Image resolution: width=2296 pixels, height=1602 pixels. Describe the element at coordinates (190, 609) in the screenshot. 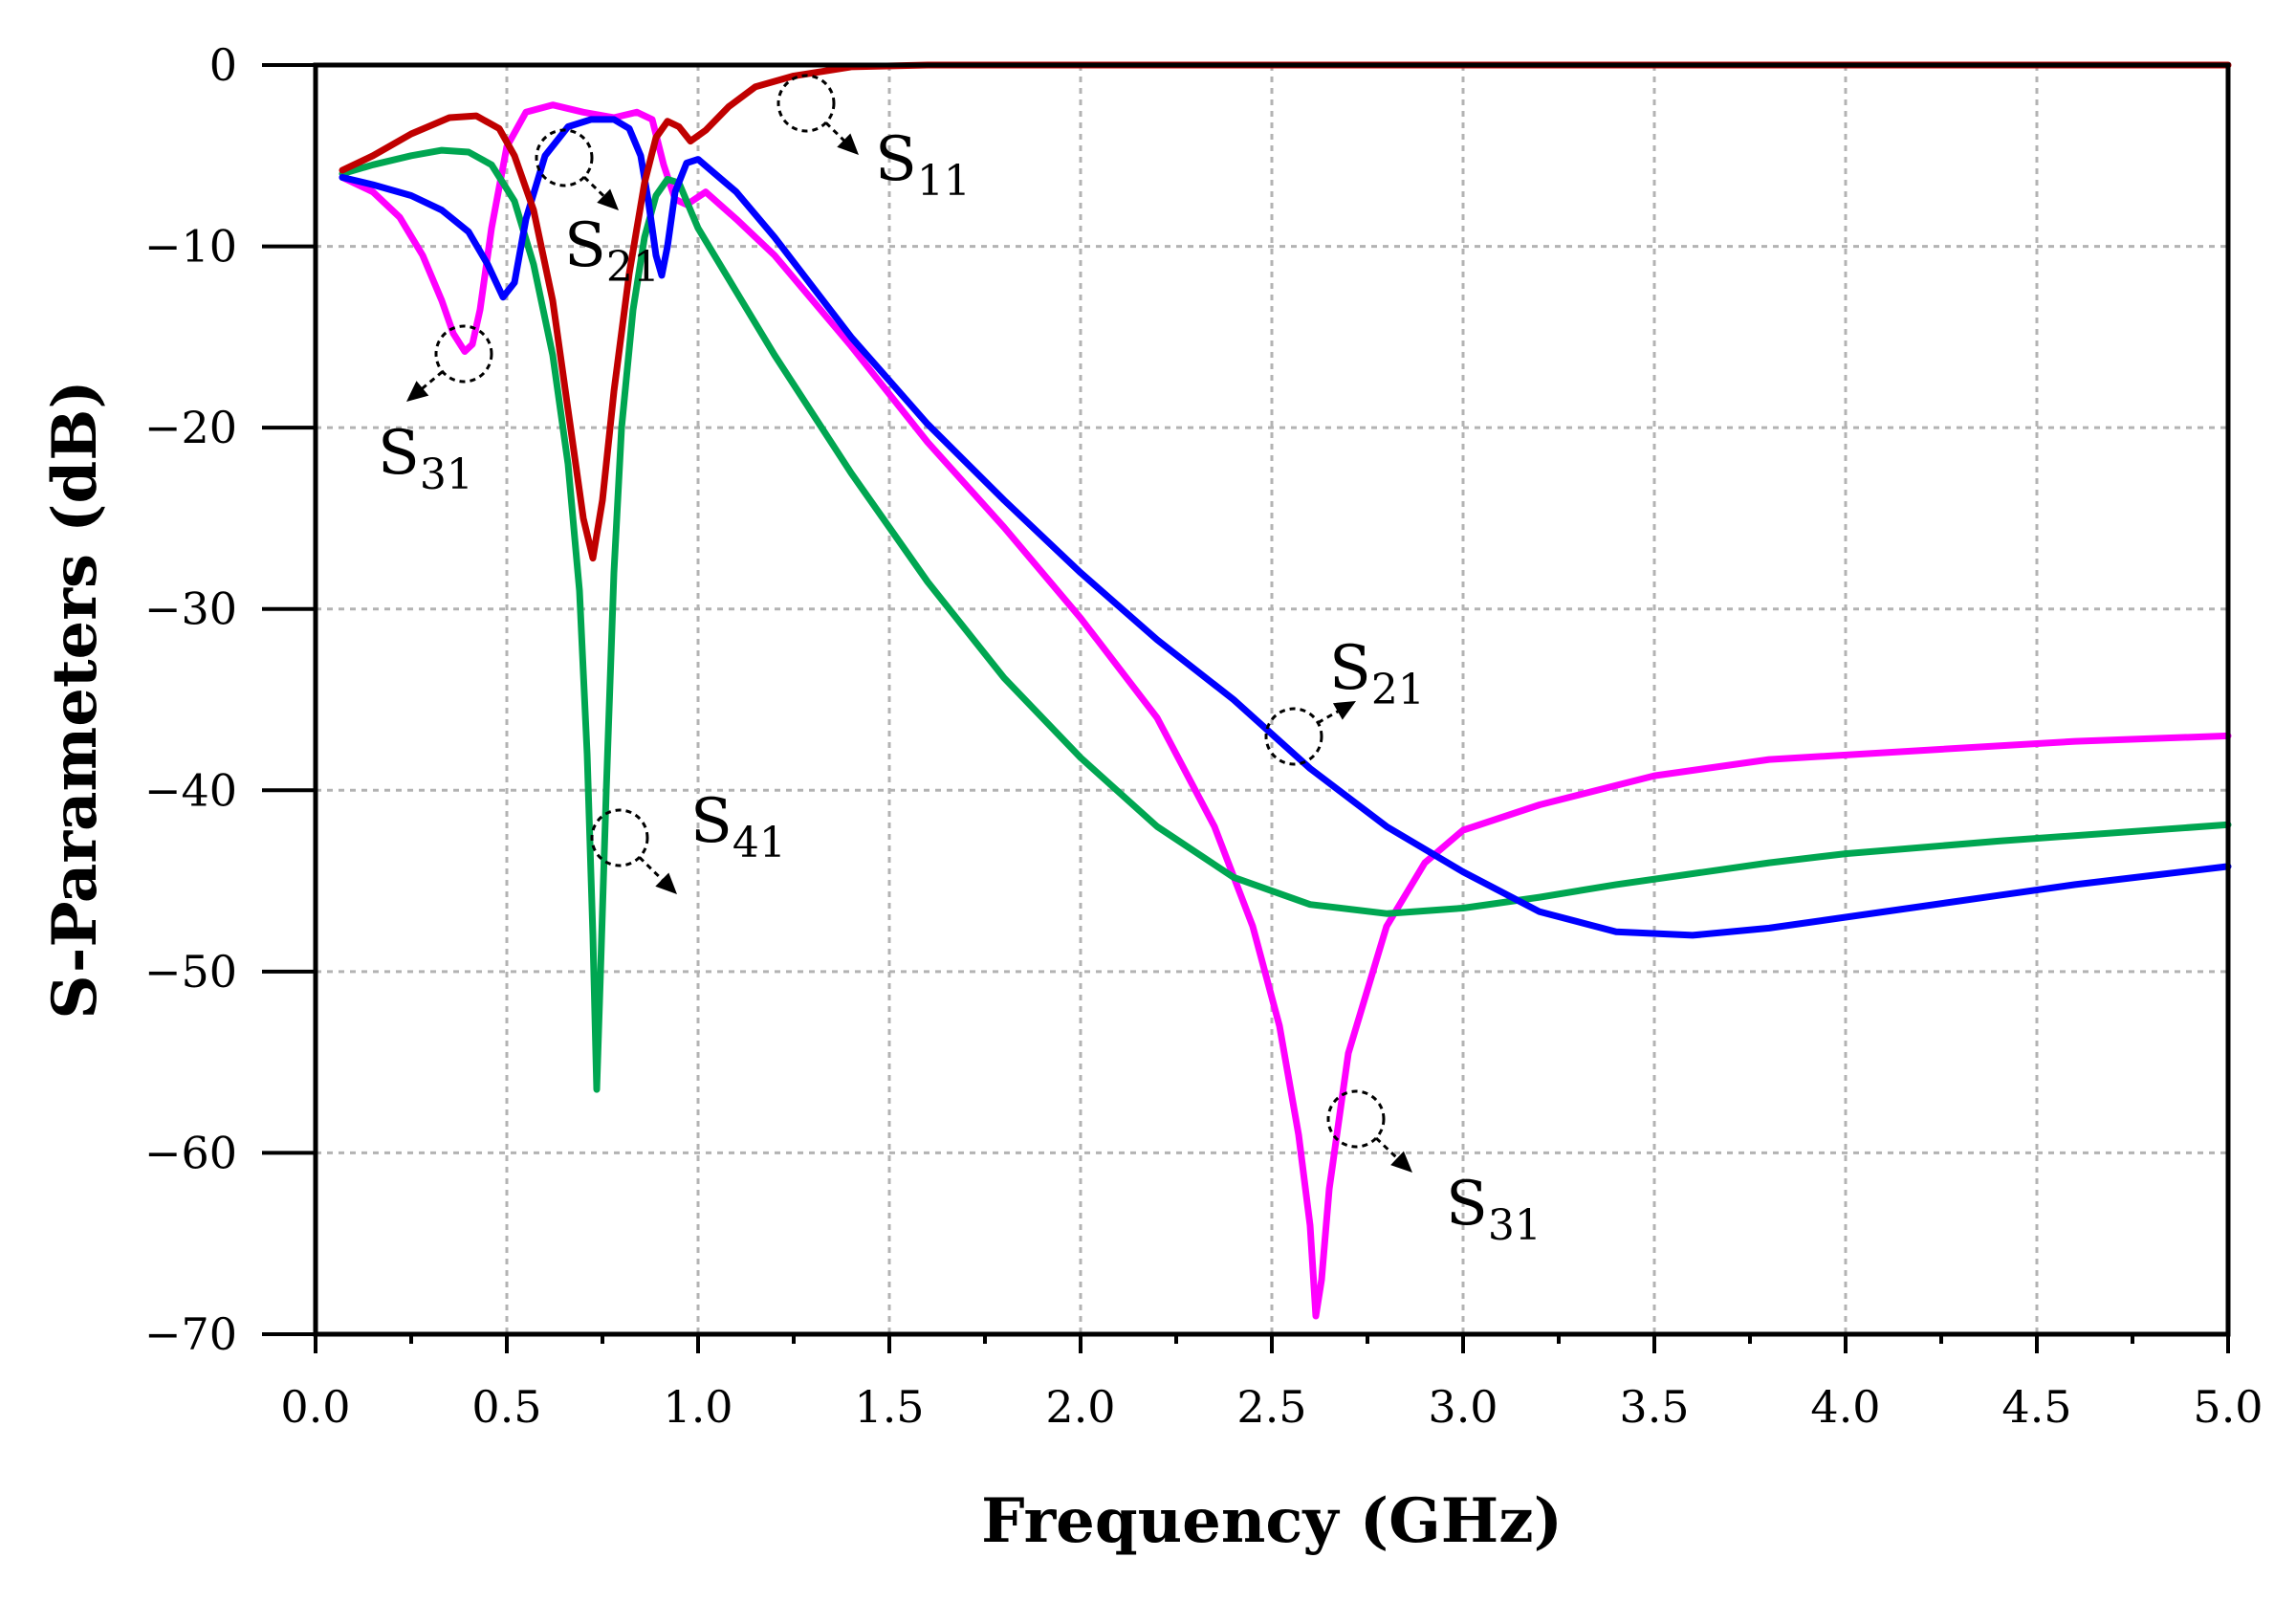

I see `y-tick-label: −30` at that location.